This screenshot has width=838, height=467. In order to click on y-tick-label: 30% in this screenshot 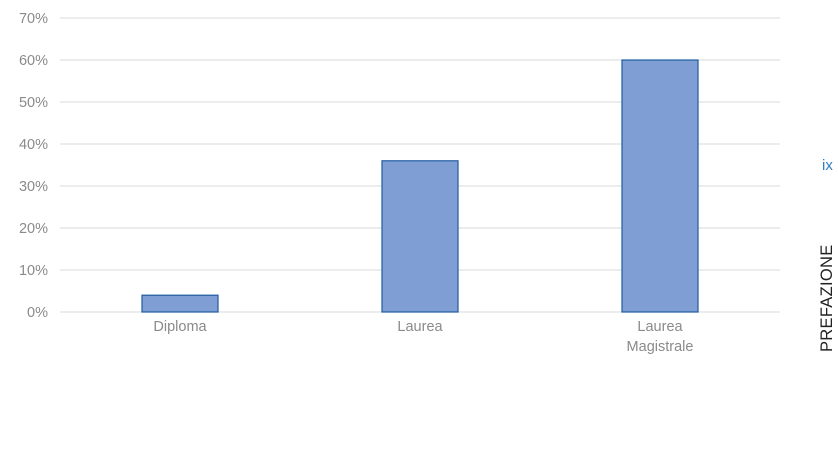, I will do `click(33, 187)`.